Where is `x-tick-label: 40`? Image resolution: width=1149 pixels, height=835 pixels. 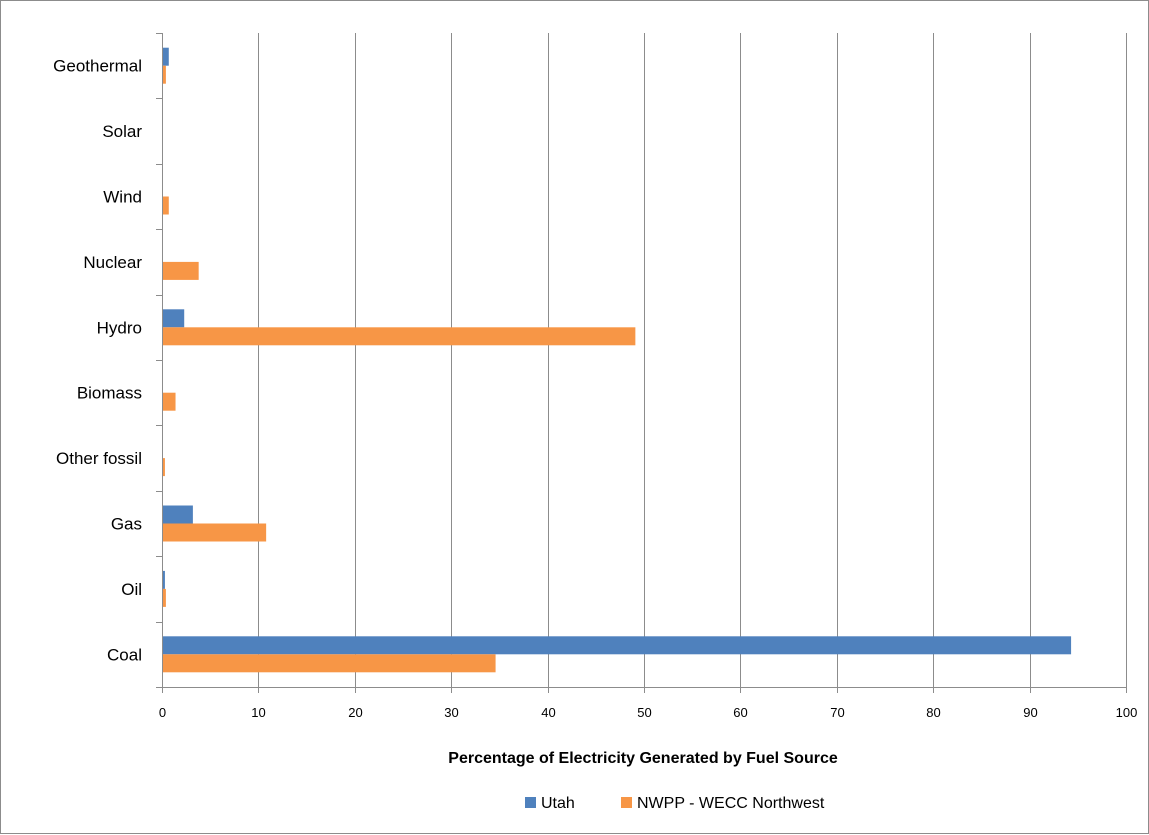 x-tick-label: 40 is located at coordinates (548, 712).